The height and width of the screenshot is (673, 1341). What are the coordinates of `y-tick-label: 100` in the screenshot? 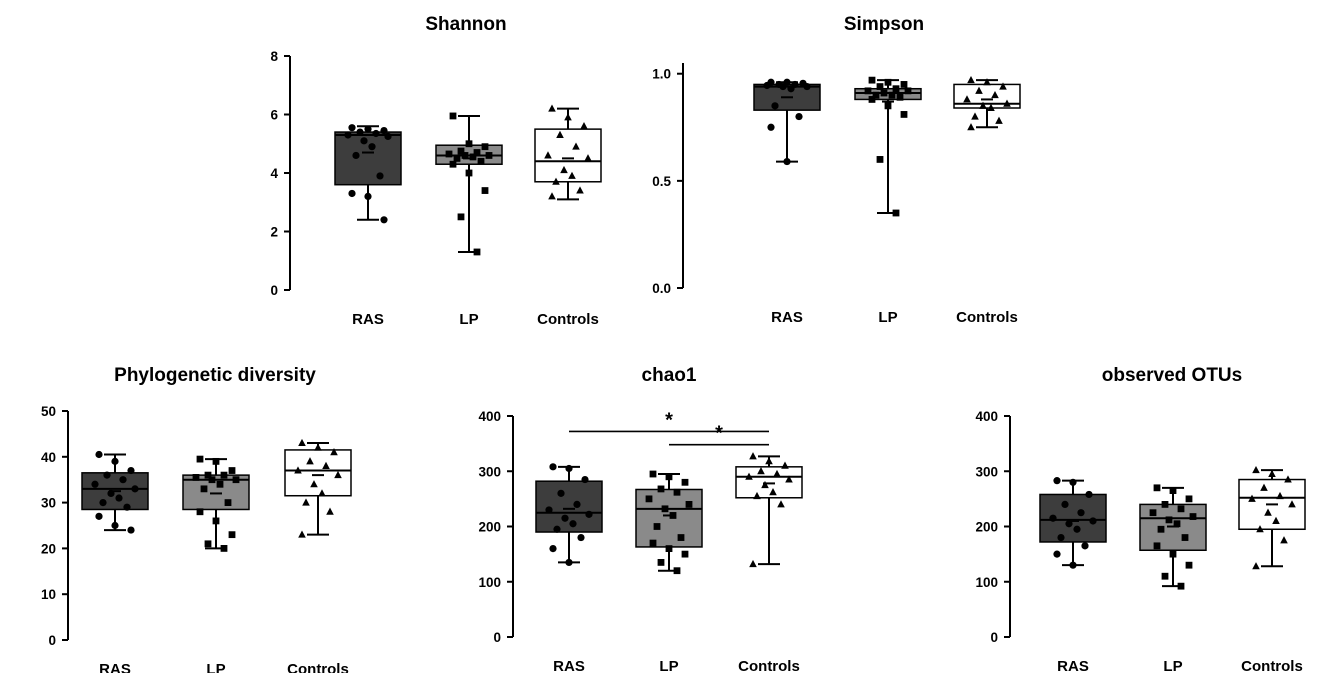 It's located at (489, 582).